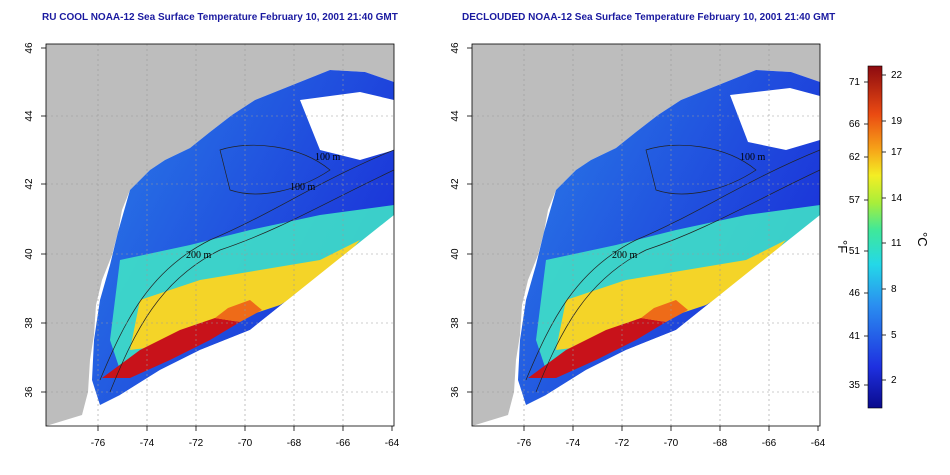 The width and height of the screenshot is (950, 475). Describe the element at coordinates (855, 251) in the screenshot. I see `colorbar-f-label: 51` at that location.